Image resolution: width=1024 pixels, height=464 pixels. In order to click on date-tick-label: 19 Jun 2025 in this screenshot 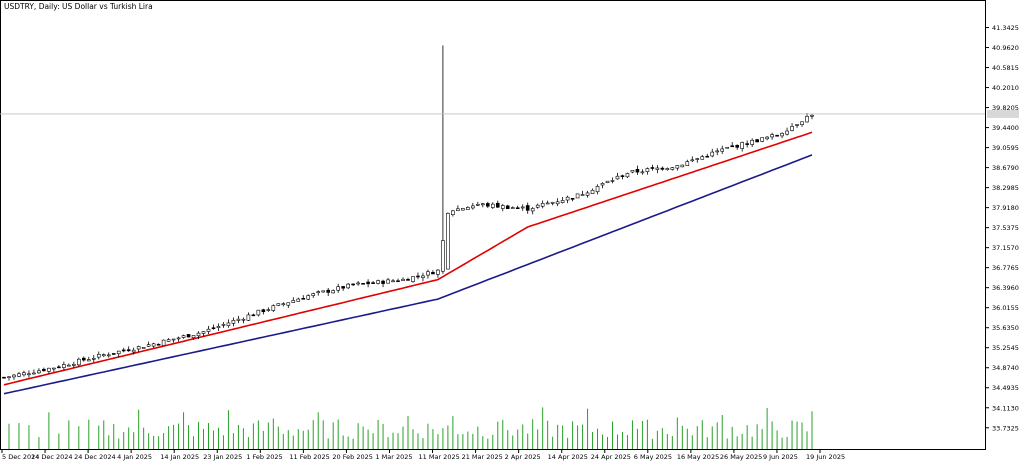, I will do `click(825, 457)`.